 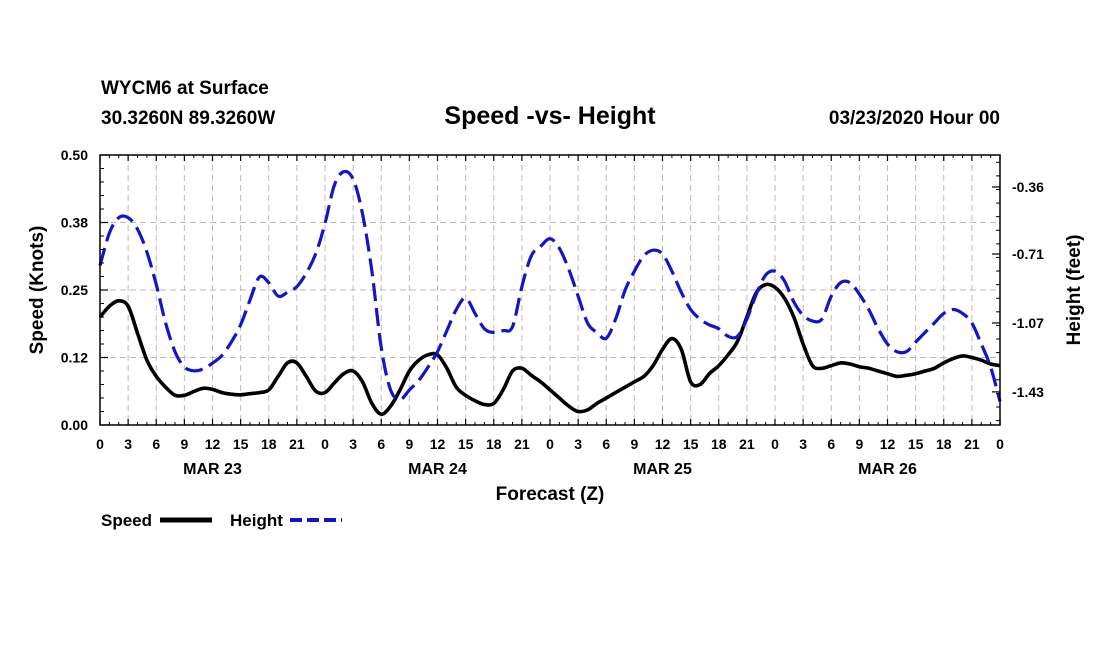 I want to click on day-label: MAR 23, so click(x=212, y=469).